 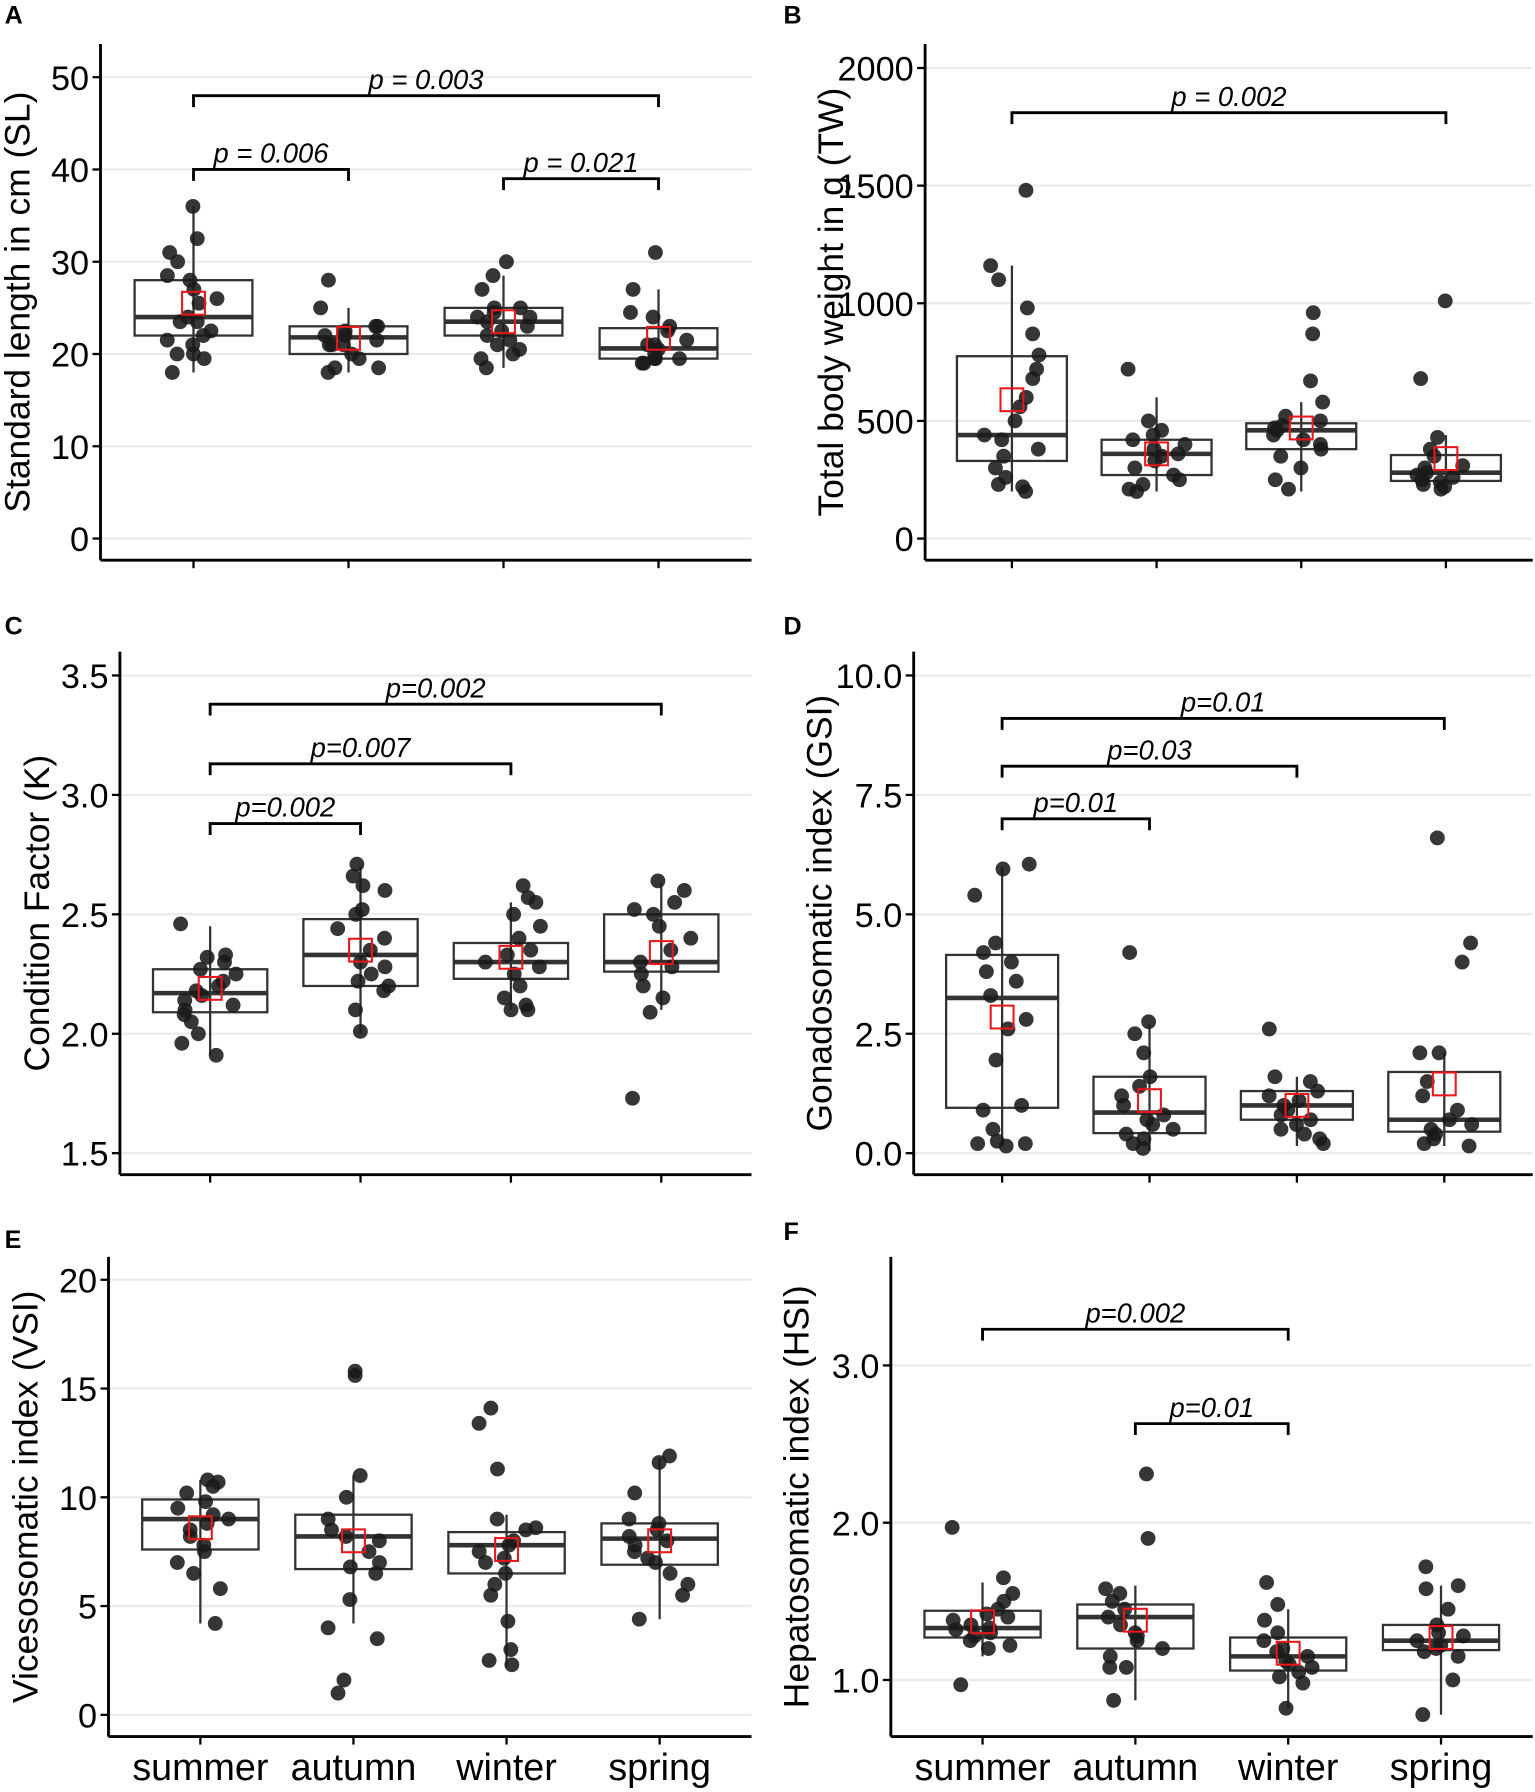 I want to click on y-tick-label: 10, so click(x=70, y=448).